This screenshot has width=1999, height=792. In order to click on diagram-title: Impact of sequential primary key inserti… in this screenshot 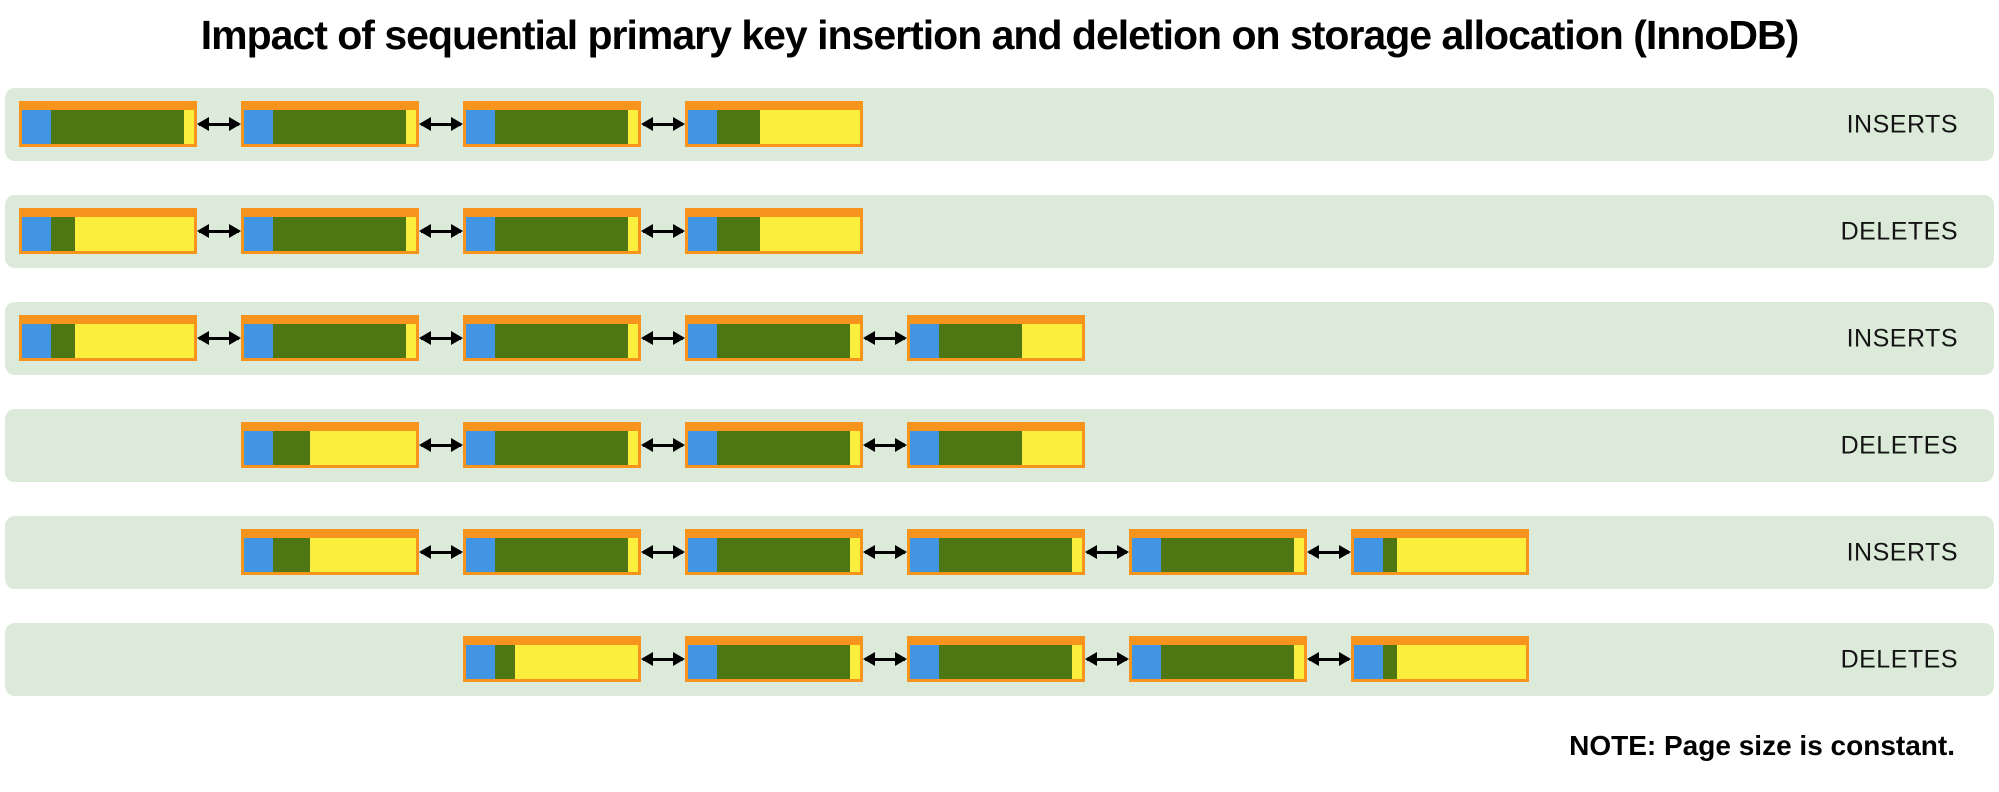, I will do `click(1000, 35)`.